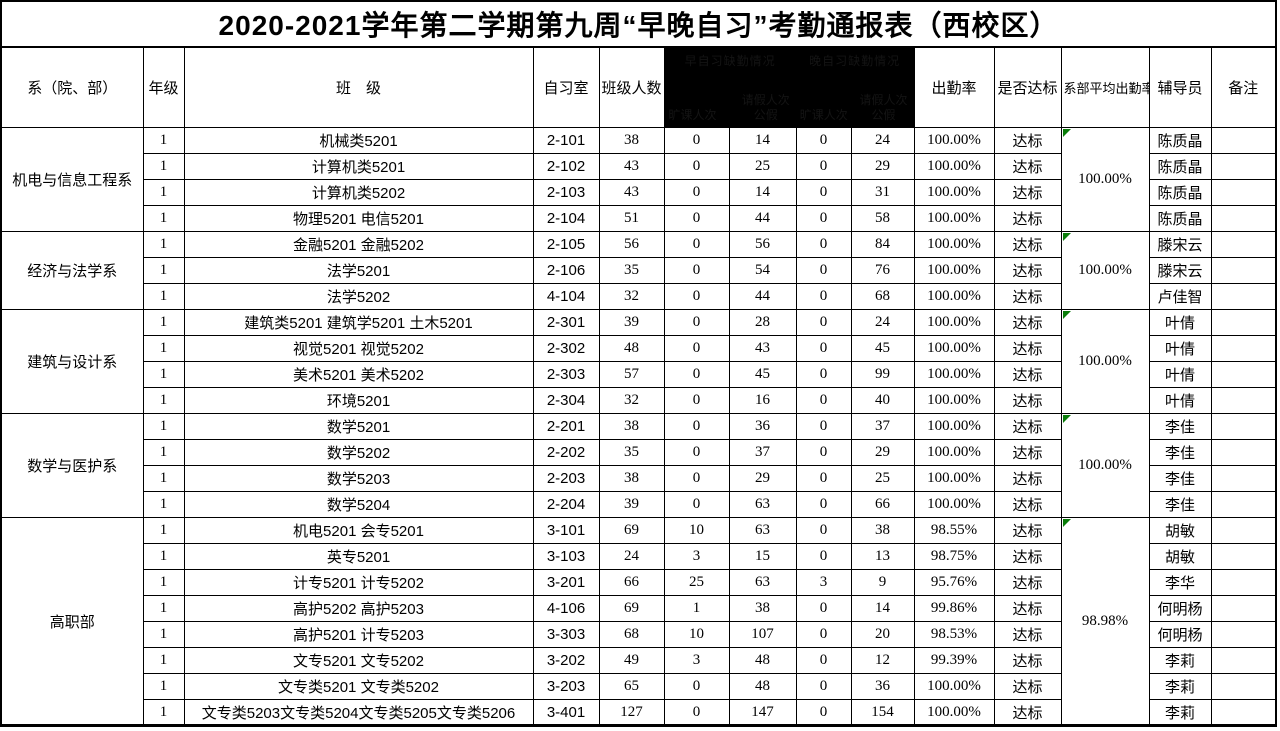 This screenshot has height=731, width=1280. Describe the element at coordinates (72, 465) in the screenshot. I see `department-cell: 数学与医护系` at that location.